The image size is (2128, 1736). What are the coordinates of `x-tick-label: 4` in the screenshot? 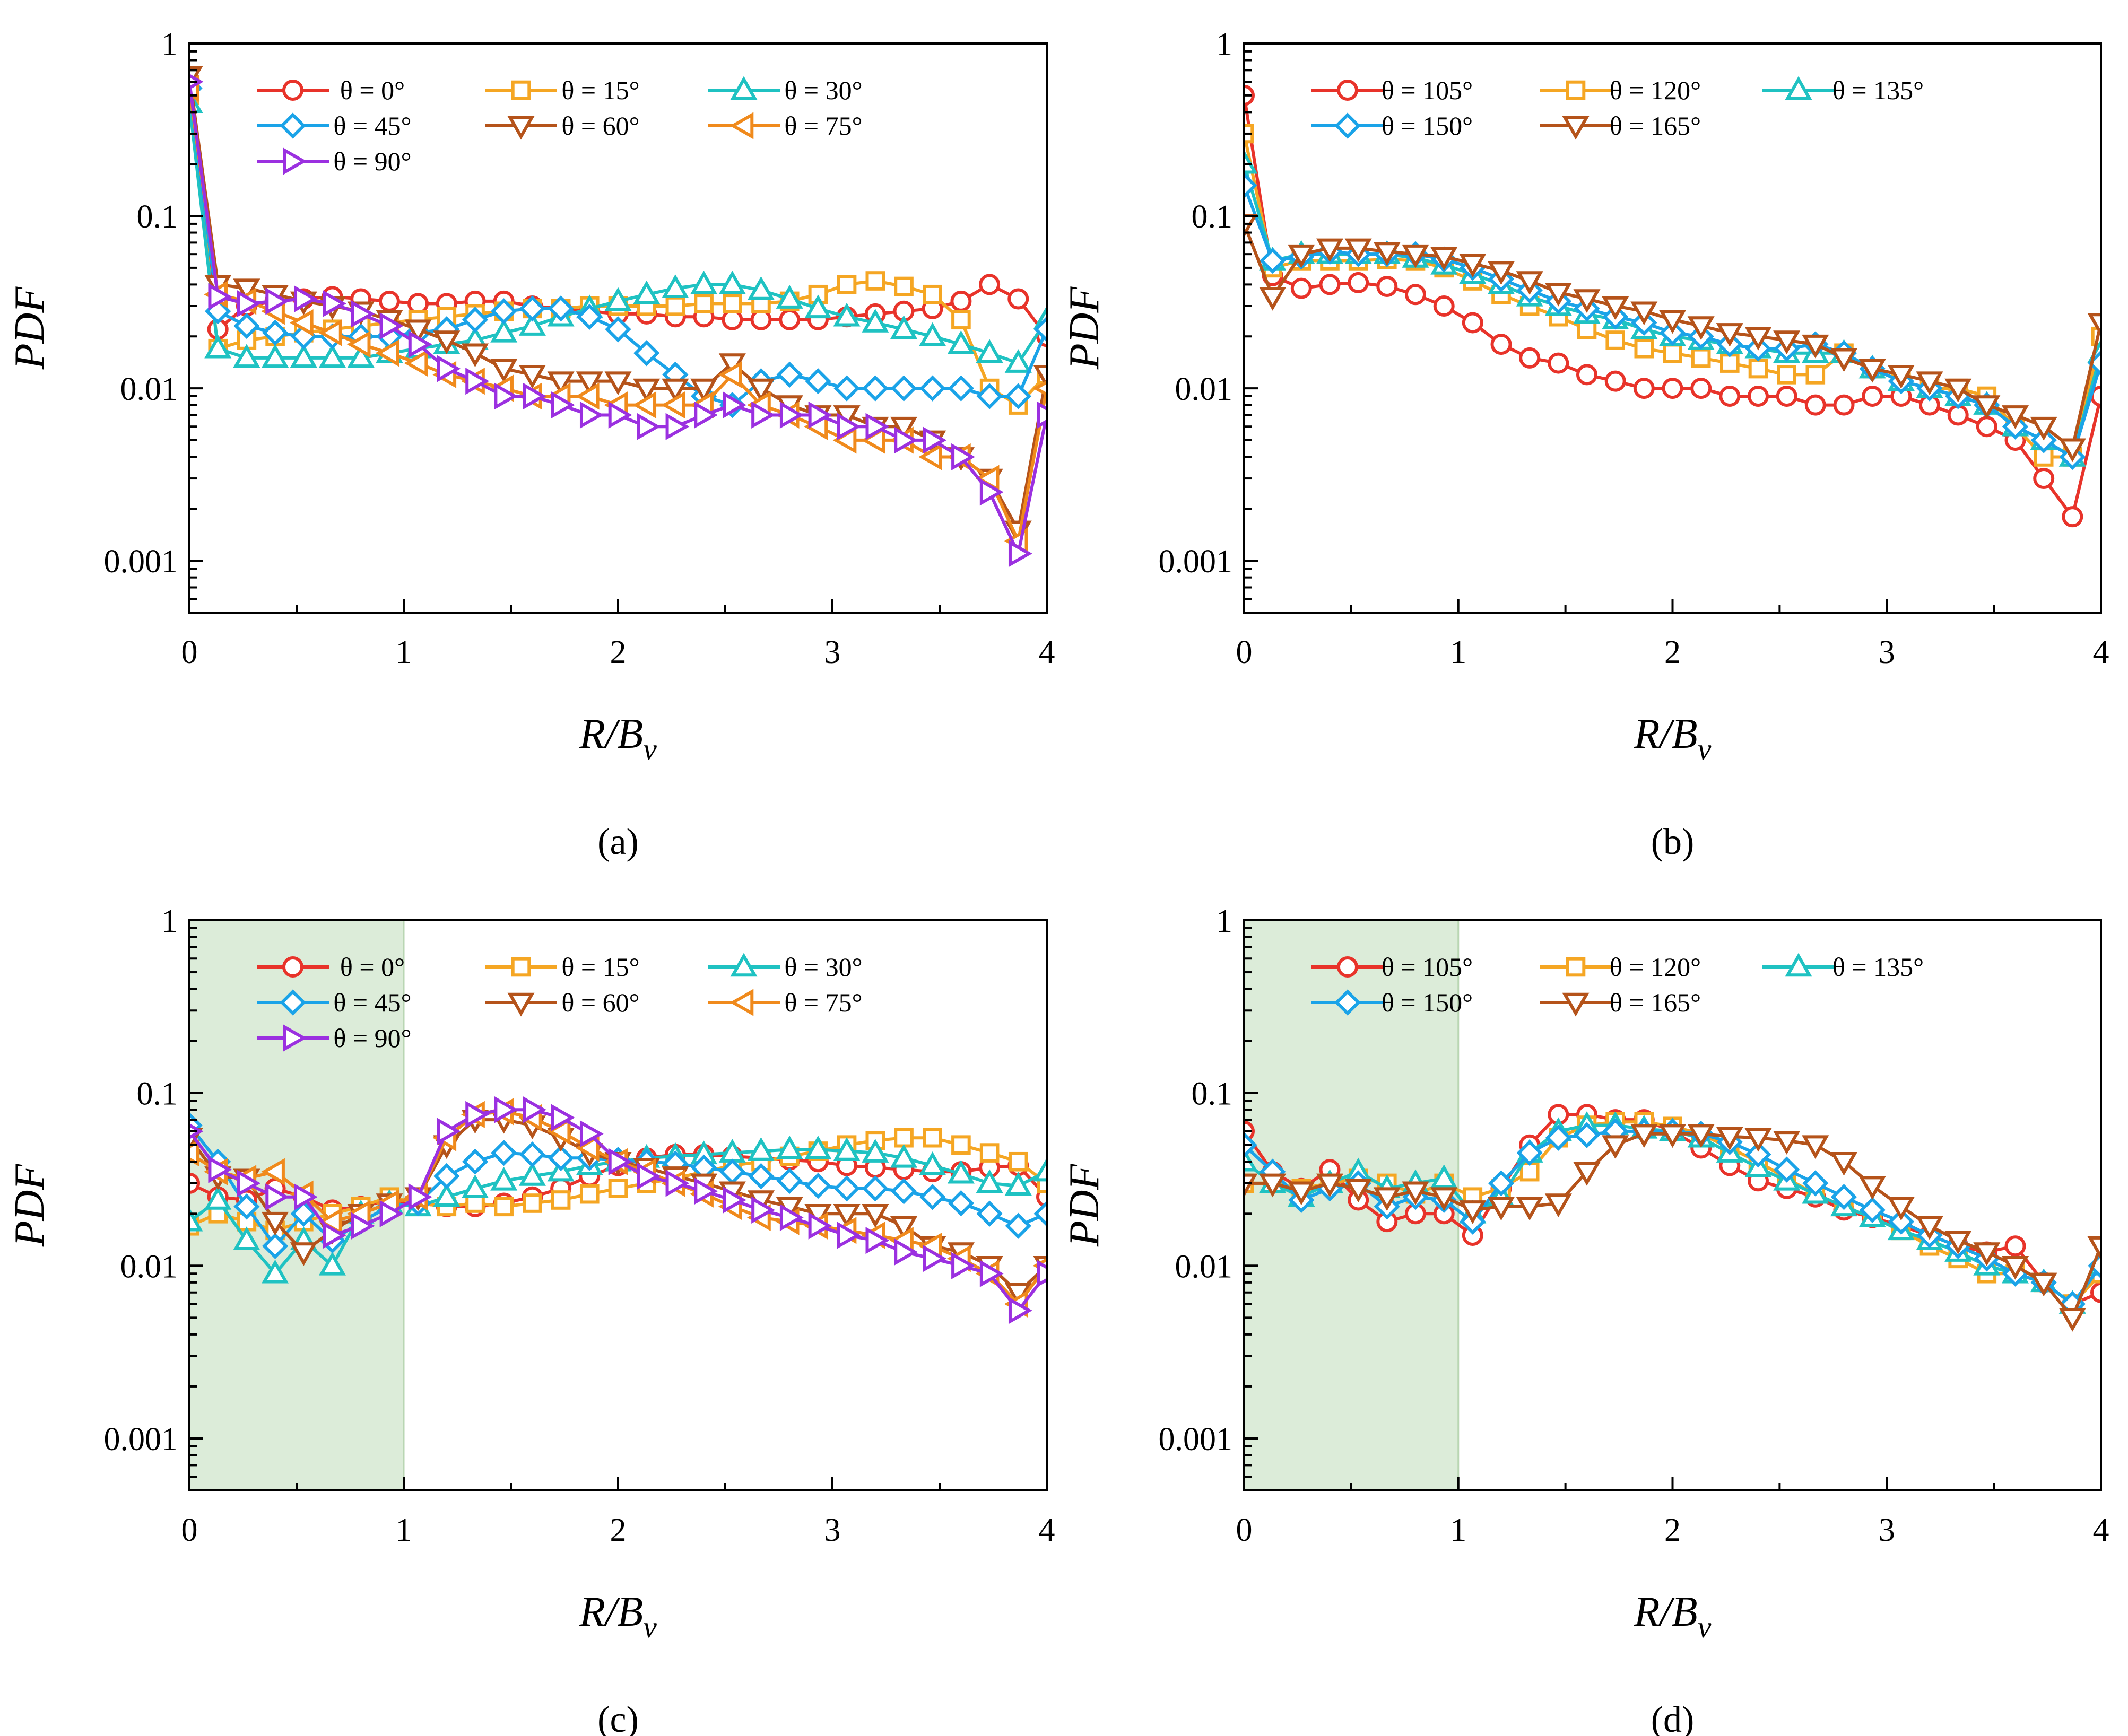 It's located at (2101, 1530).